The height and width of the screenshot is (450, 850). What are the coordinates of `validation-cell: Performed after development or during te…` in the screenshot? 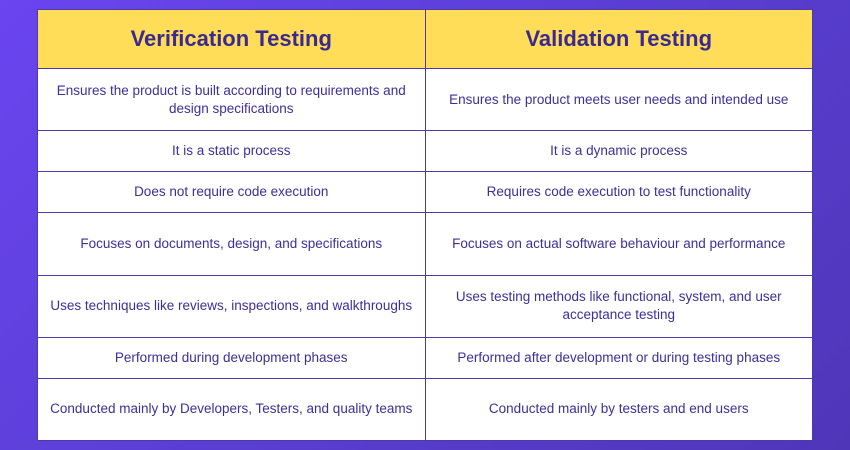 It's located at (618, 357).